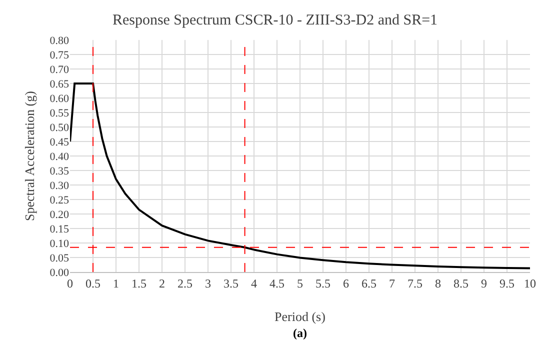 Image resolution: width=550 pixels, height=352 pixels. Describe the element at coordinates (60, 200) in the screenshot. I see `y-tick-label: 0.25` at that location.